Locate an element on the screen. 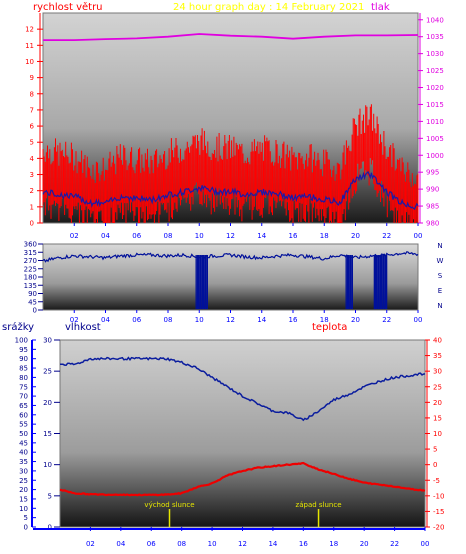 Image resolution: width=466 pixels, height=554 pixels. direction-x-axis: 02 04 06 08 10 12 14 16 18 20 22 00 is located at coordinates (246, 317).